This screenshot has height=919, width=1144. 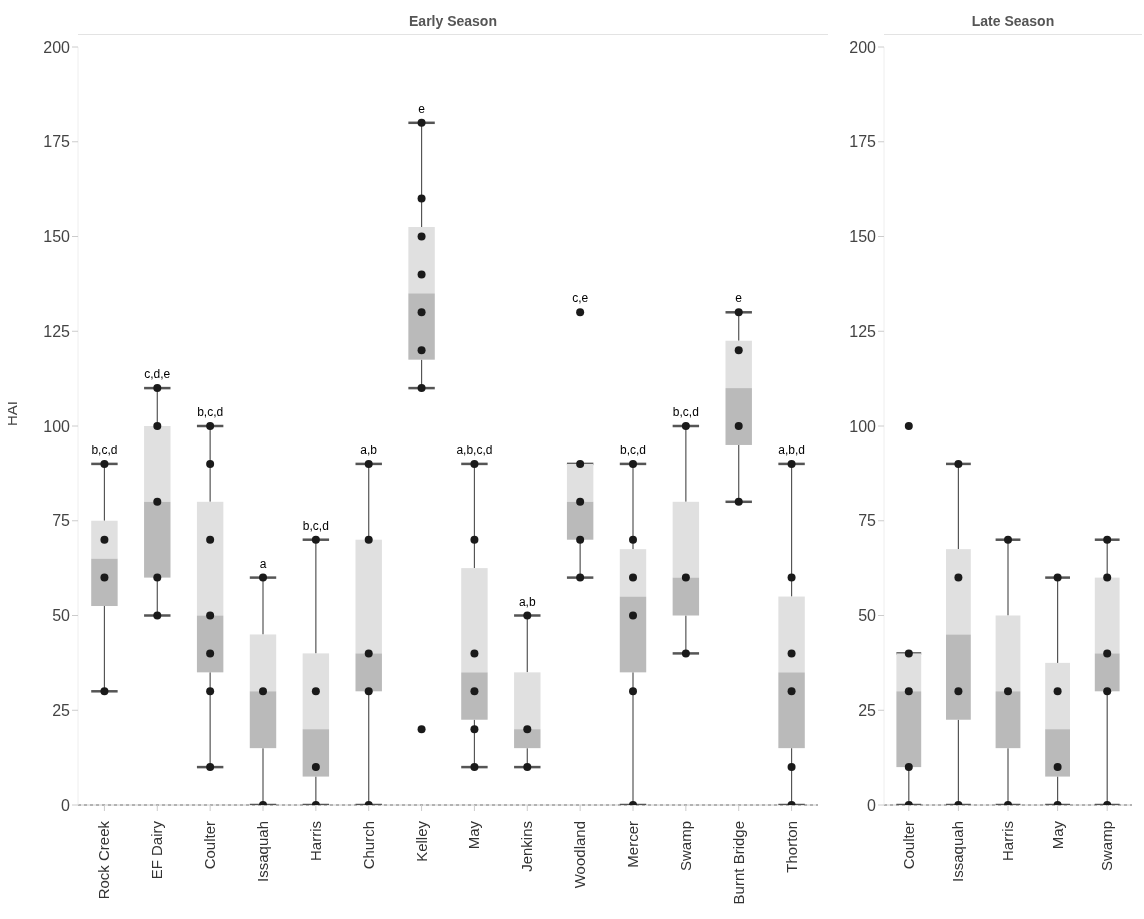 What do you see at coordinates (474, 449) in the screenshot?
I see `annotation: a,b,c,d` at bounding box center [474, 449].